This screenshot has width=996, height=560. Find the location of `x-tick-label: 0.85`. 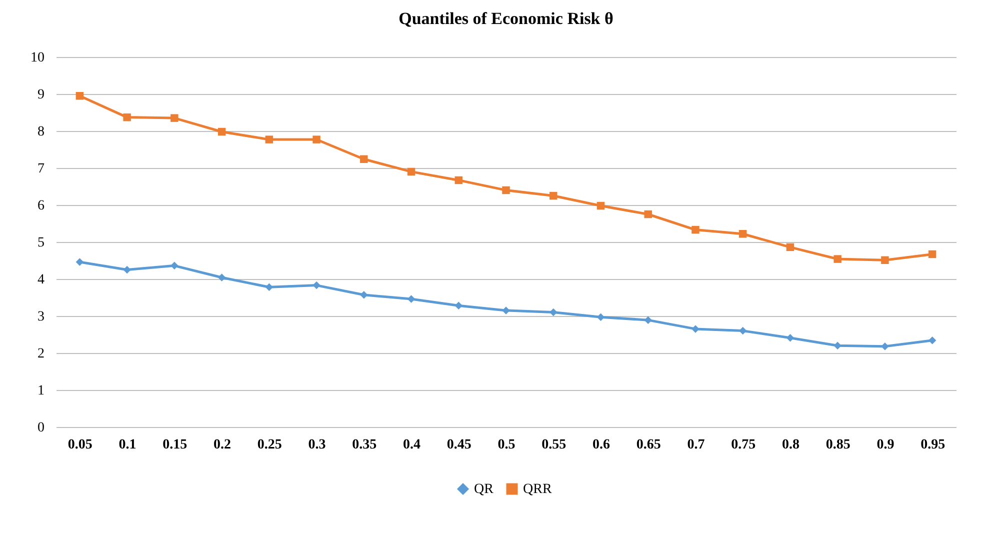

x-tick-label: 0.85 is located at coordinates (838, 445).